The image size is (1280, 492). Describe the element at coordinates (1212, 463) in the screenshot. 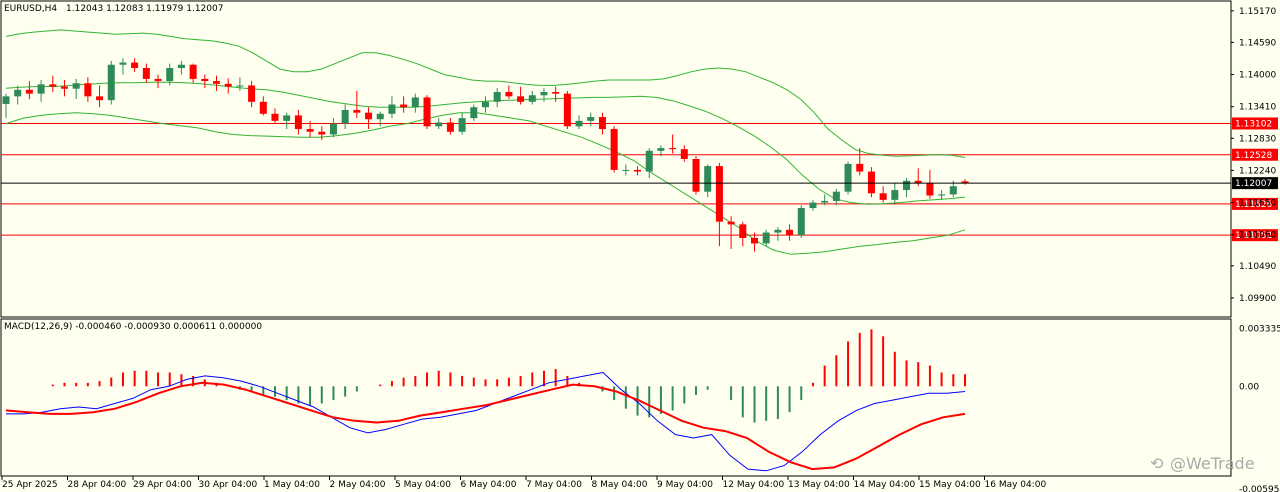

I see `watermark-text: @WeTrade` at that location.